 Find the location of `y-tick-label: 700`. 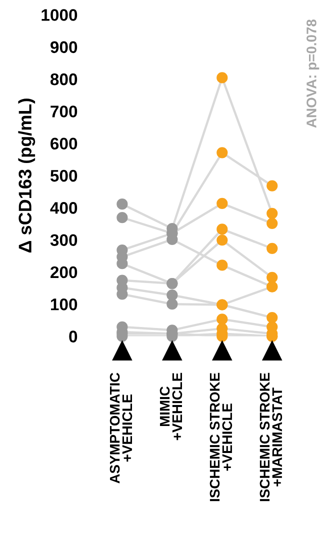

y-tick-label: 700 is located at coordinates (64, 112).